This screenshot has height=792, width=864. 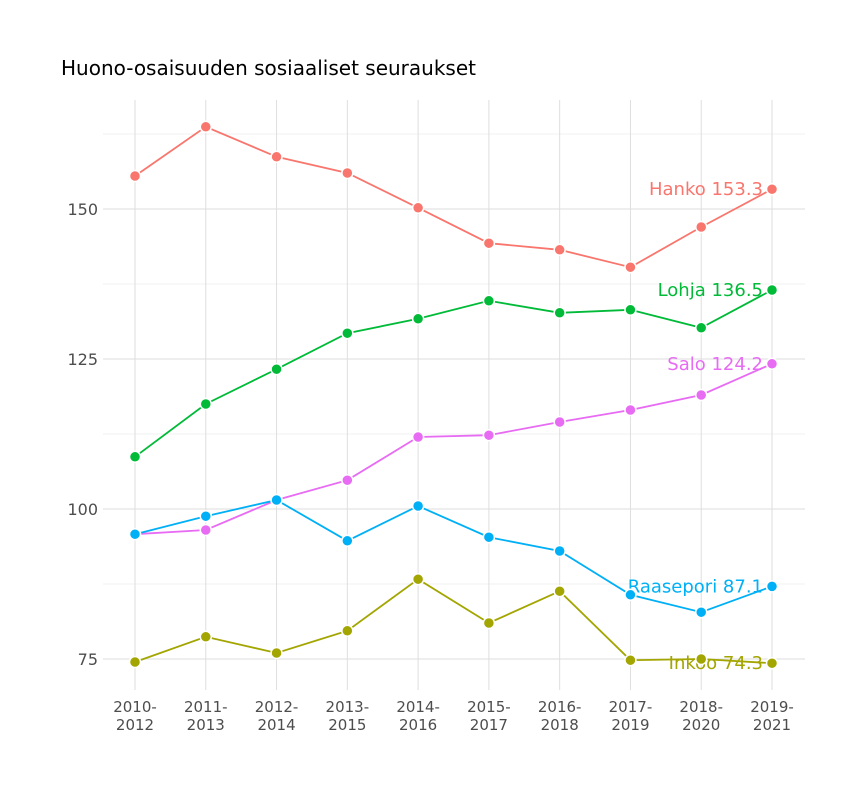 I want to click on y-tick-label: 125, so click(x=82, y=359).